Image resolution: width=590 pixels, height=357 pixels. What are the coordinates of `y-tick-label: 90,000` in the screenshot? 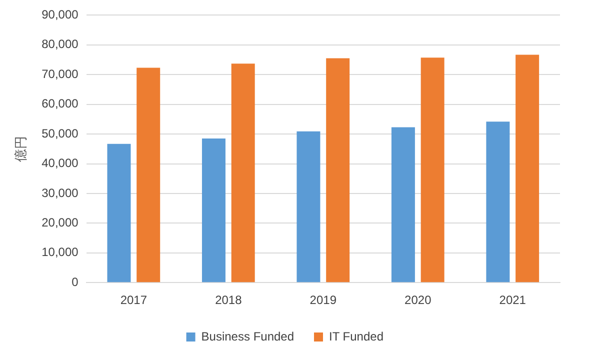 It's located at (60, 15).